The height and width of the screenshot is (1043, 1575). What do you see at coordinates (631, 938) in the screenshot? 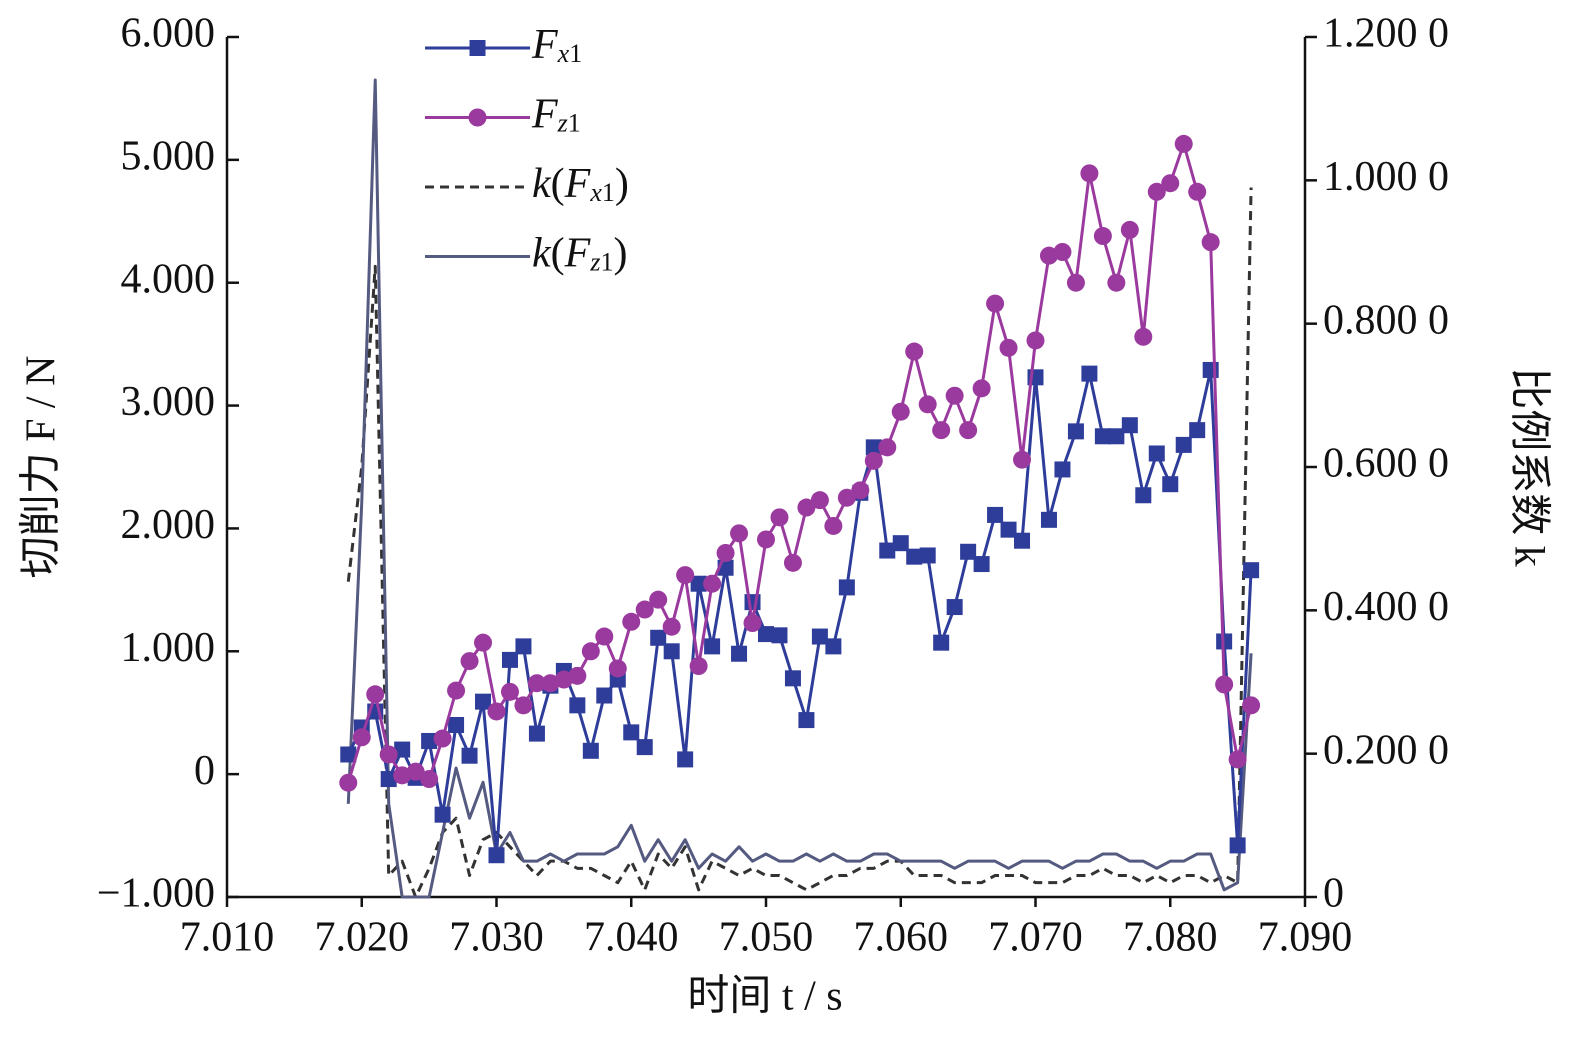
I see `x-tick-label: 7.040` at bounding box center [631, 938].